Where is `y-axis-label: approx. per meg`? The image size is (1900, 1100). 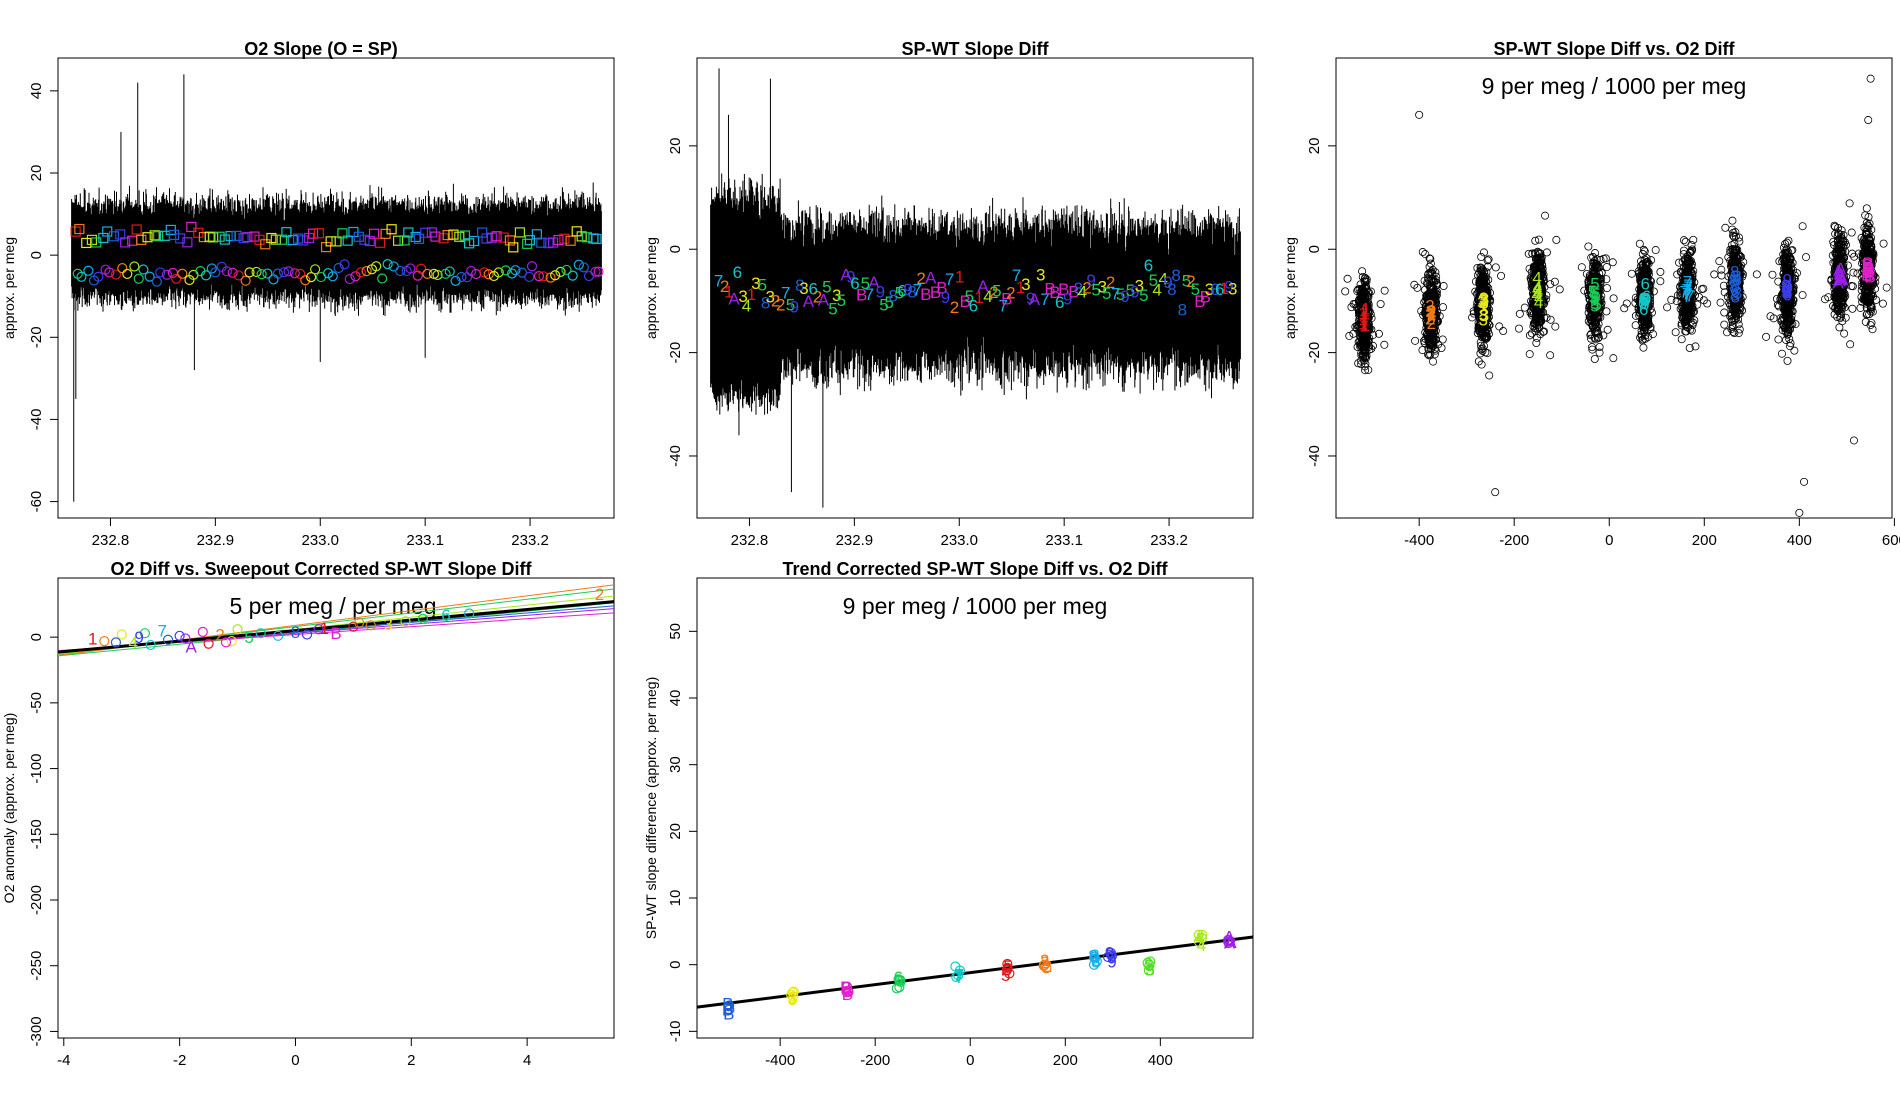 y-axis-label: approx. per meg is located at coordinates (9, 288).